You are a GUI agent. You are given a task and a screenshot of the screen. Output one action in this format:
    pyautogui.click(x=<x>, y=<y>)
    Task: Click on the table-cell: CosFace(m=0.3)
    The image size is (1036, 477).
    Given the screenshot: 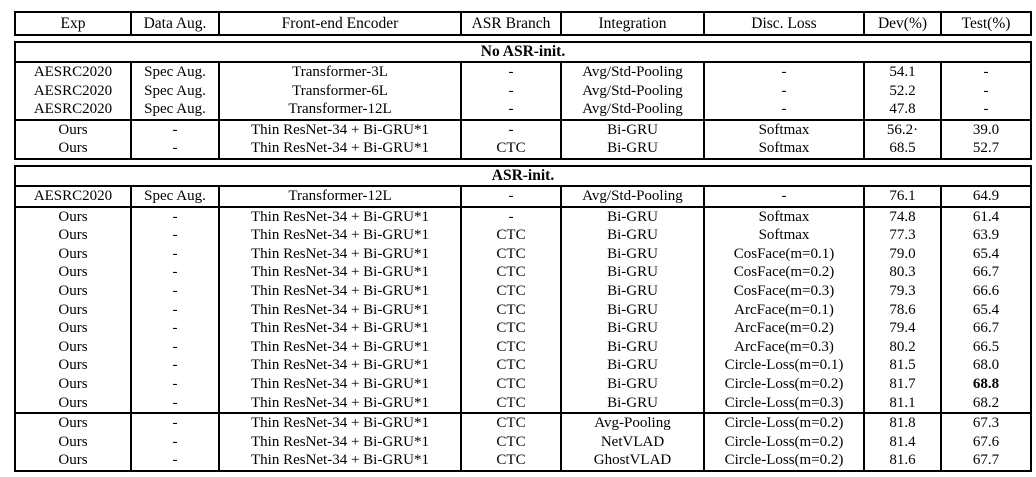 What is the action you would take?
    pyautogui.click(x=785, y=291)
    